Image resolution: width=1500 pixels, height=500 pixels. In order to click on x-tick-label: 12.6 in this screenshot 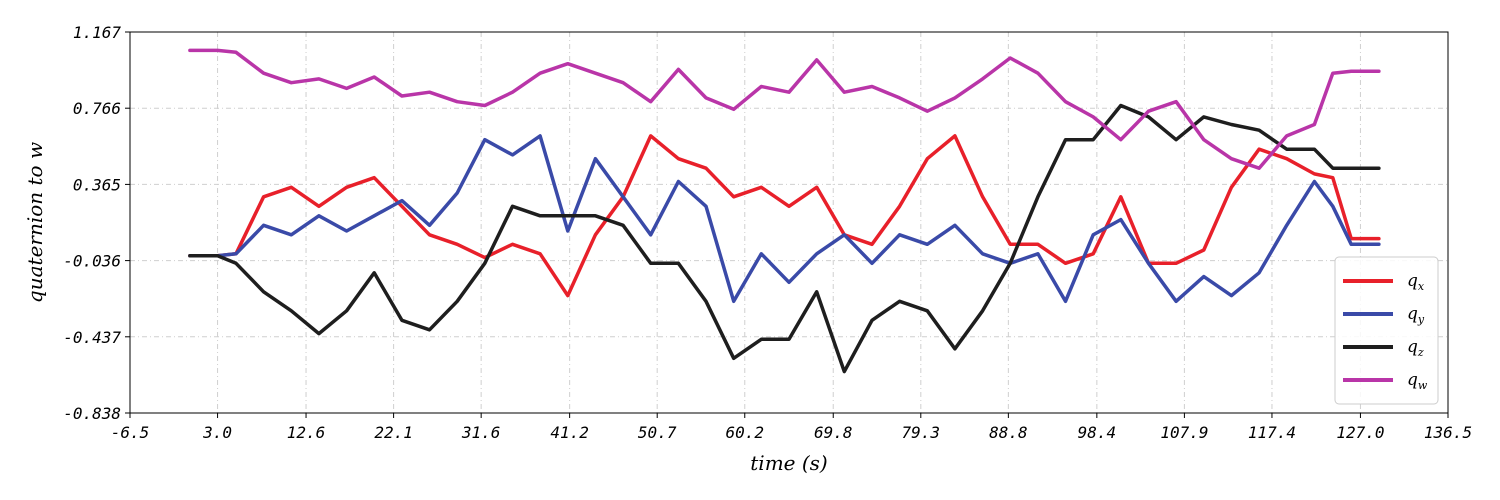, I will do `click(306, 432)`.